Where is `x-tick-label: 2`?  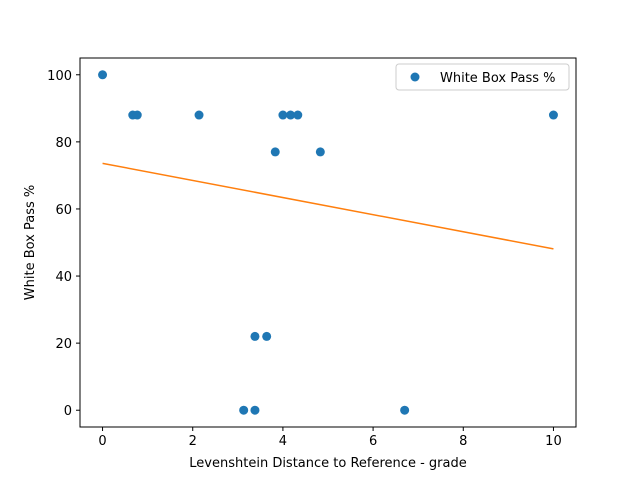 x-tick-label: 2 is located at coordinates (193, 441).